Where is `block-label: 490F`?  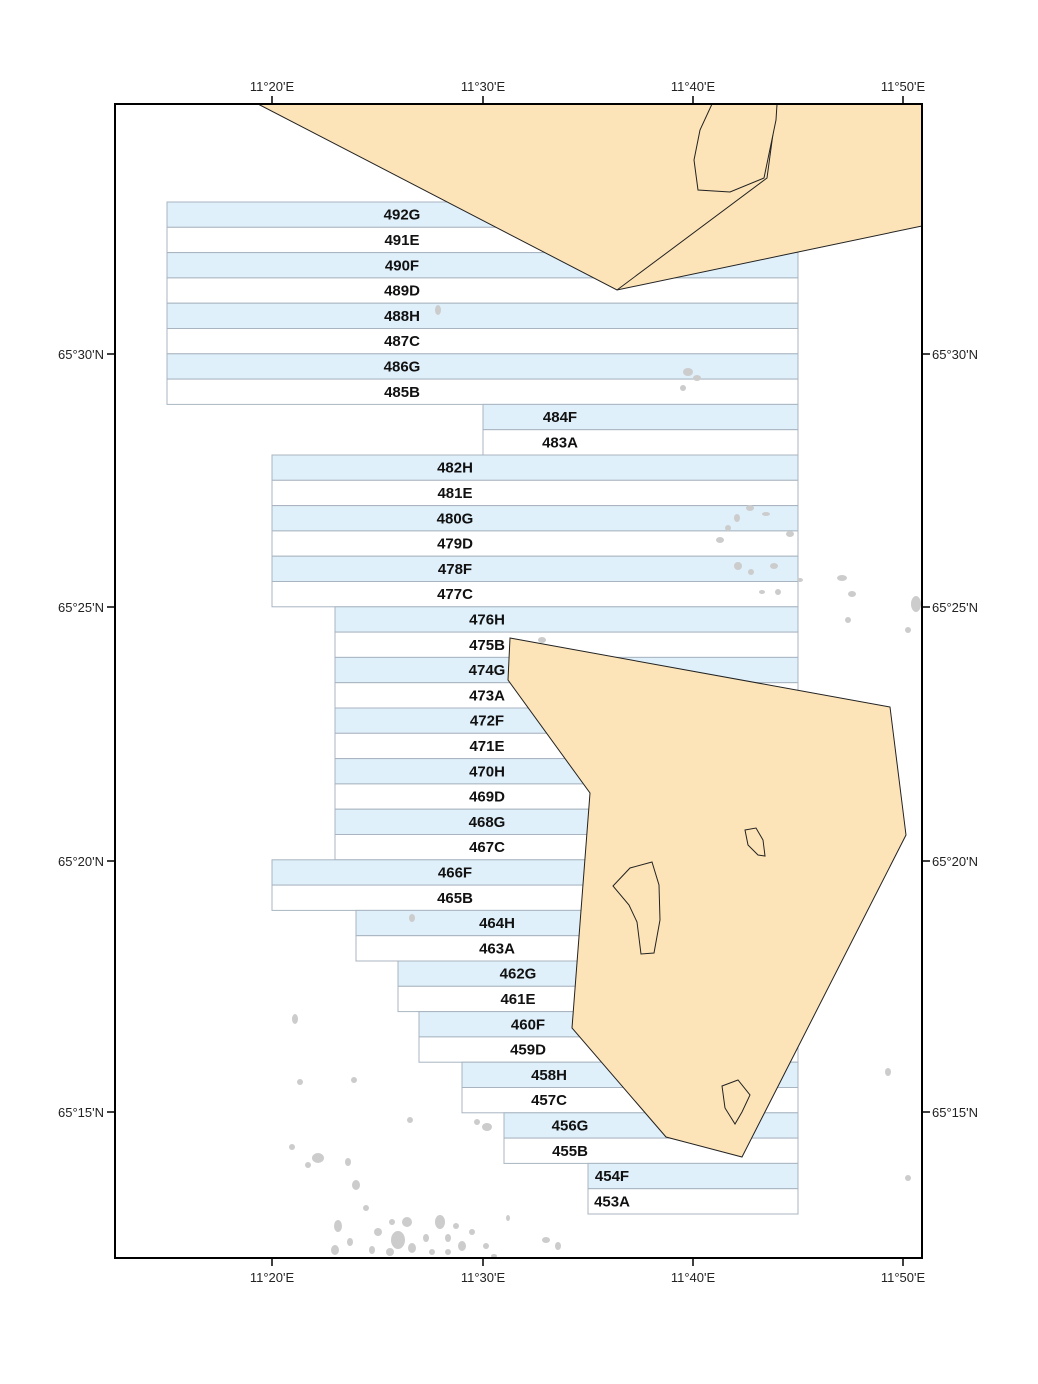 block-label: 490F is located at coordinates (402, 265).